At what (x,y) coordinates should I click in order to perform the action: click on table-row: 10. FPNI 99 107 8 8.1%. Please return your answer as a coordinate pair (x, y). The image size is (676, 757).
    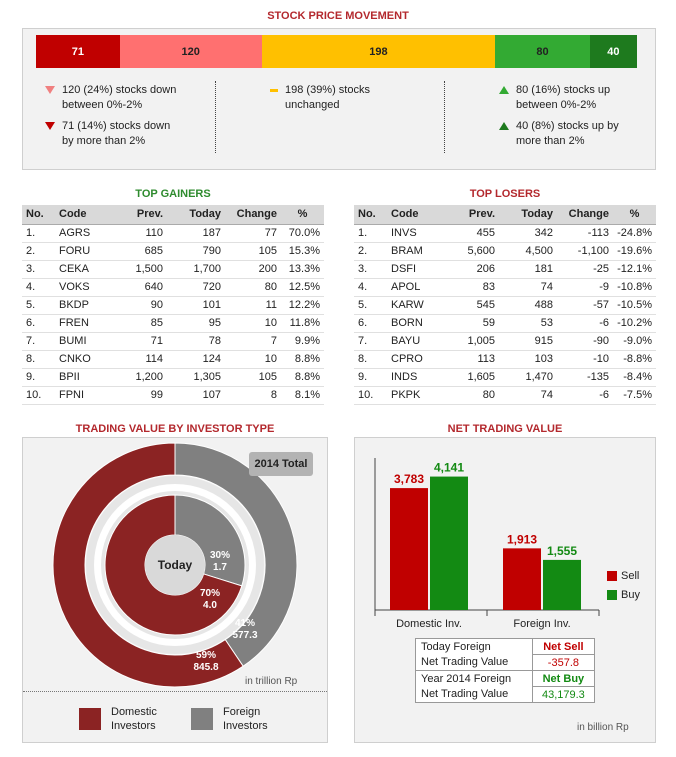
    Looking at the image, I should click on (173, 395).